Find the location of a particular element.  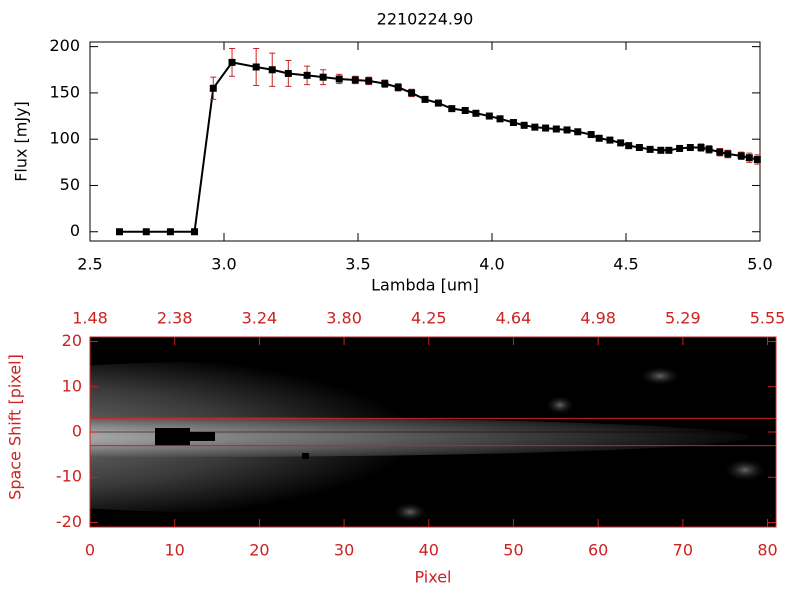

x-tick-label: 2.5 is located at coordinates (89, 264).